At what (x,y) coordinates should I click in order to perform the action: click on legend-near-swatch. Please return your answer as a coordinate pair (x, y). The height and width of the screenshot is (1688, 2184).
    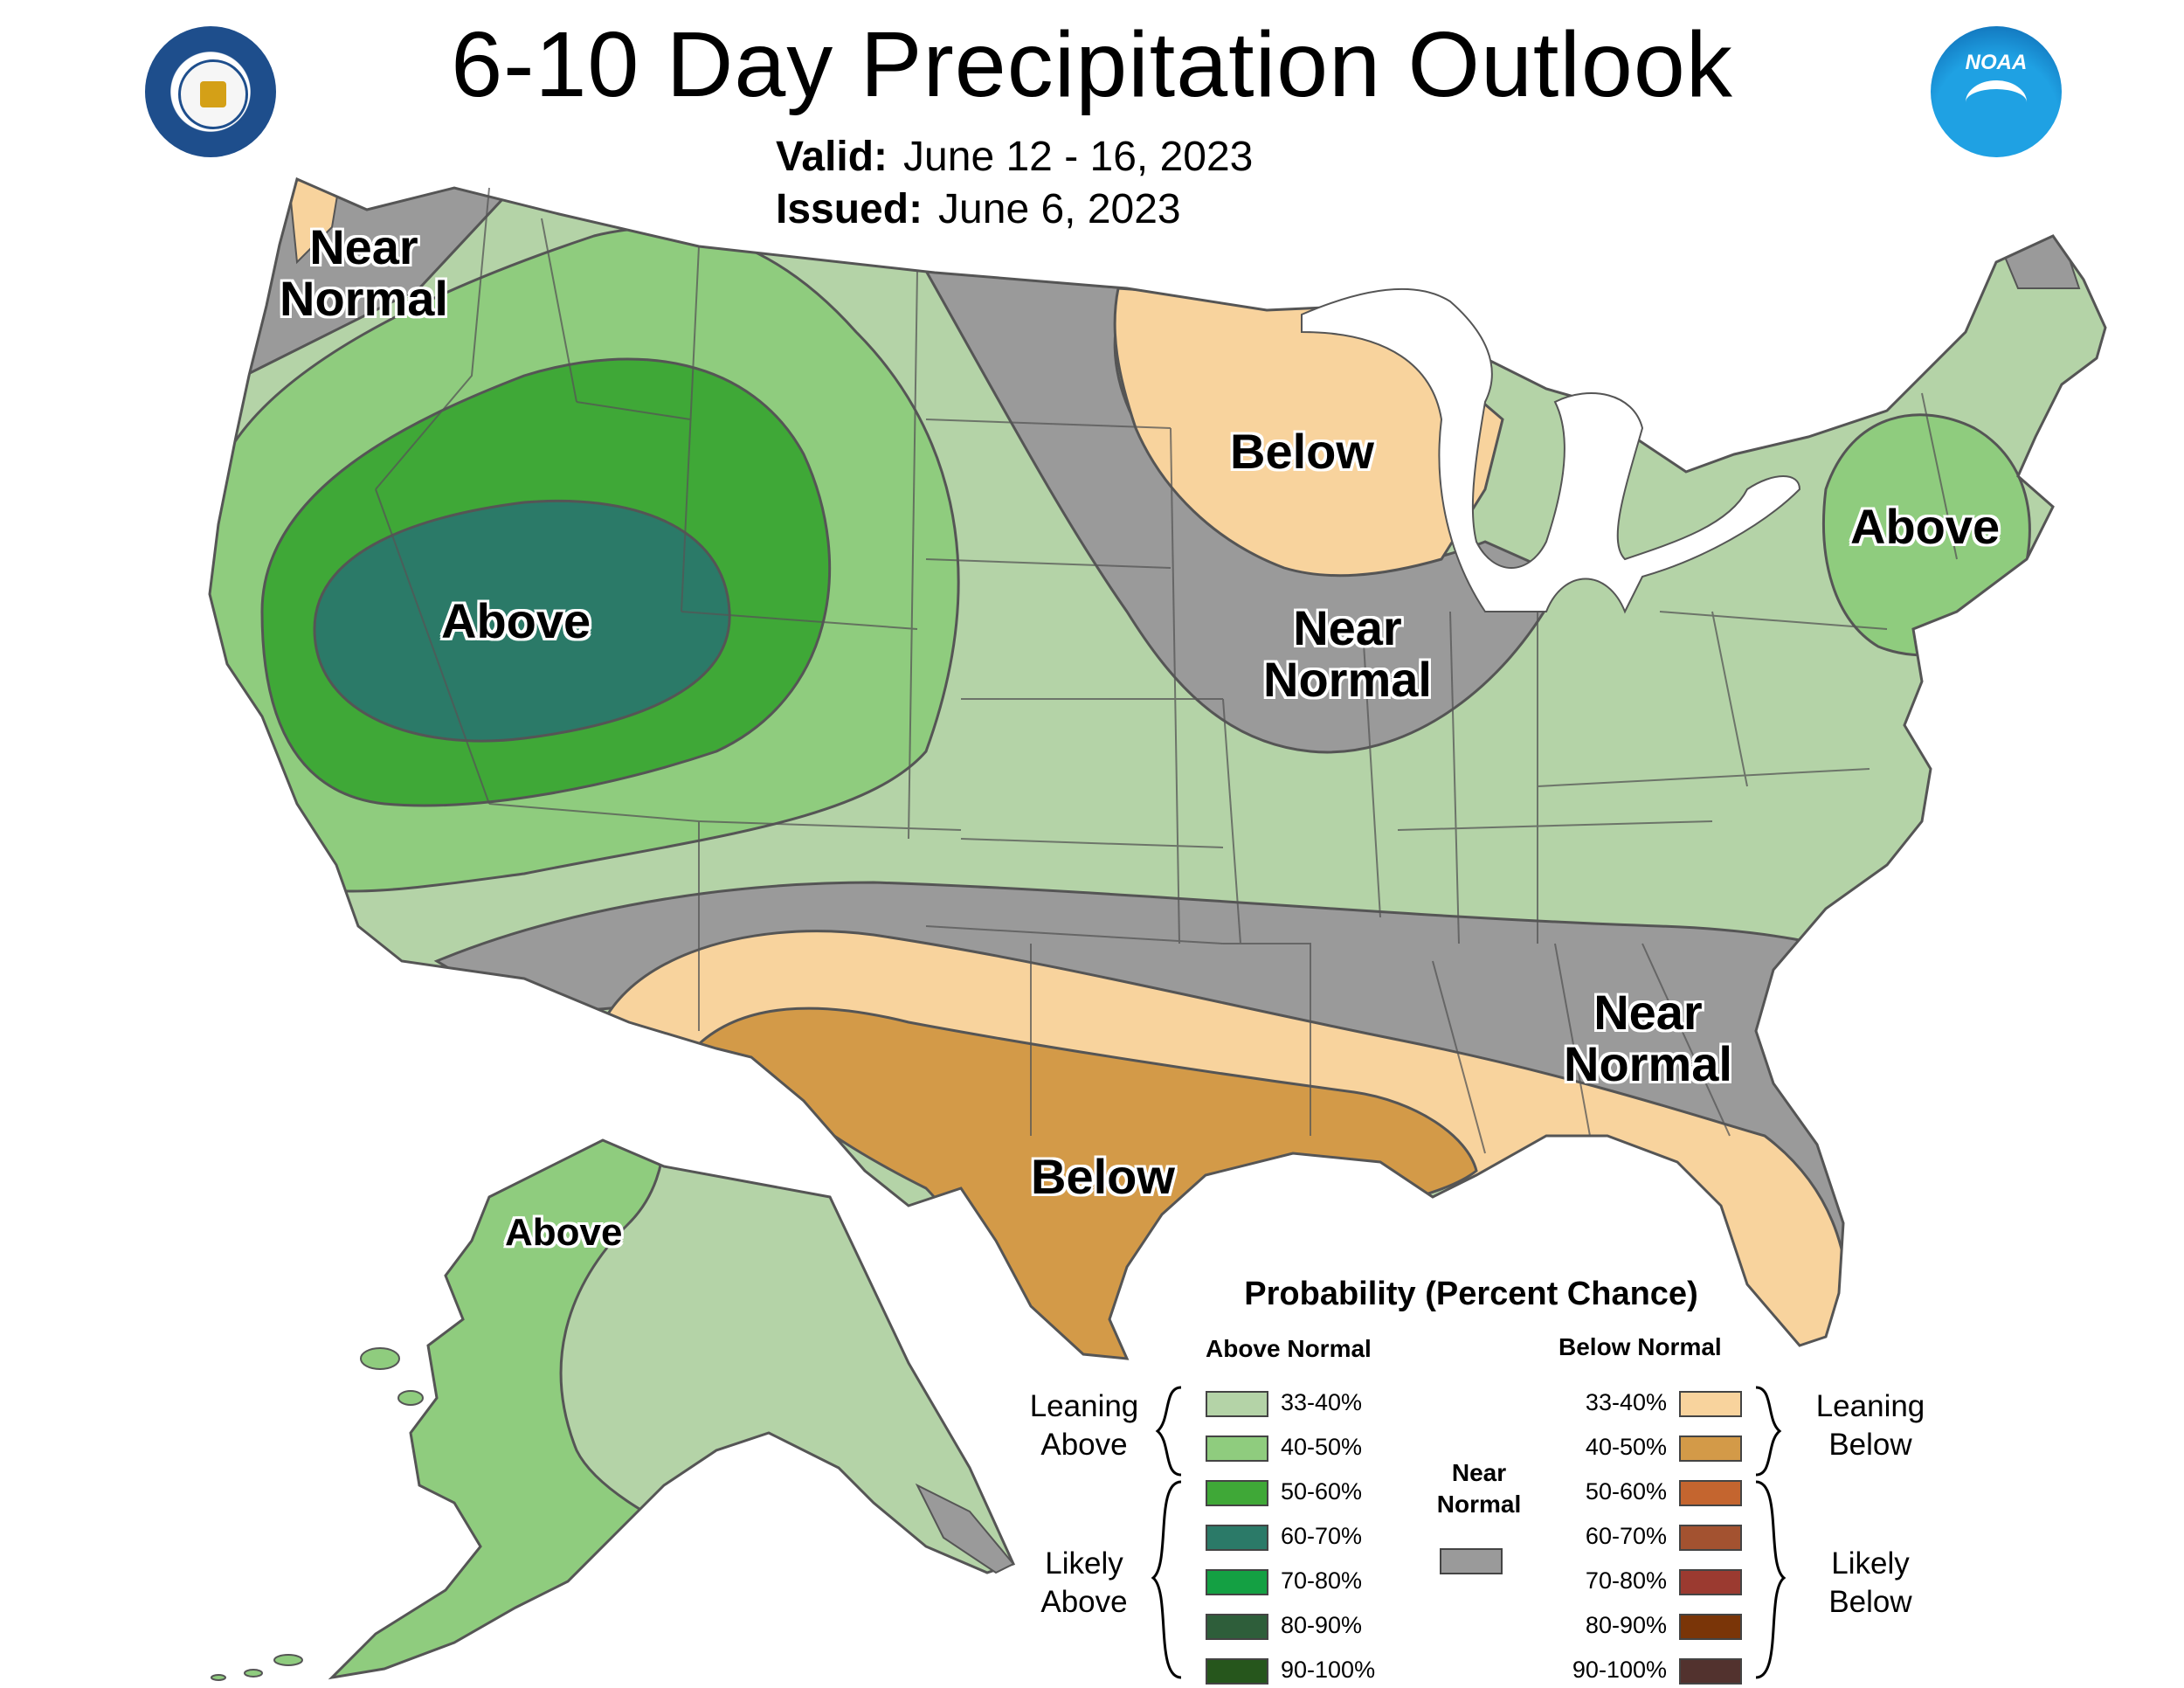
    Looking at the image, I should click on (1471, 1561).